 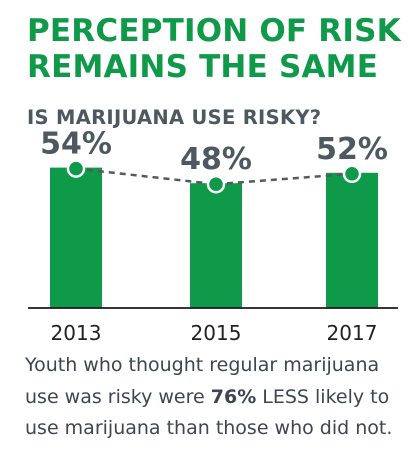 I want to click on chart-subtitle: IS MARIJUANA USE RISKY?, so click(x=174, y=117).